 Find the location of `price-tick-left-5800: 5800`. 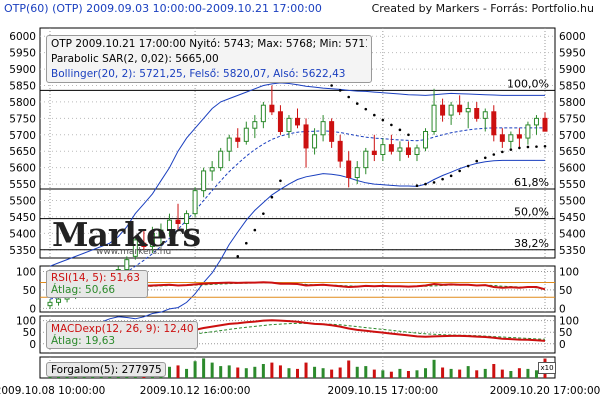

price-tick-left-5800: 5800 is located at coordinates (22, 103).